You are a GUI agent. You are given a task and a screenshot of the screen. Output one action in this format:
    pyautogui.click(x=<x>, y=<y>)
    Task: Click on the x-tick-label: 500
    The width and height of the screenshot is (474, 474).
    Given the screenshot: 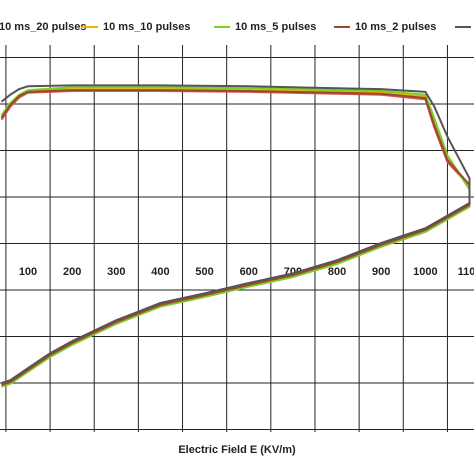 What is the action you would take?
    pyautogui.click(x=204, y=272)
    